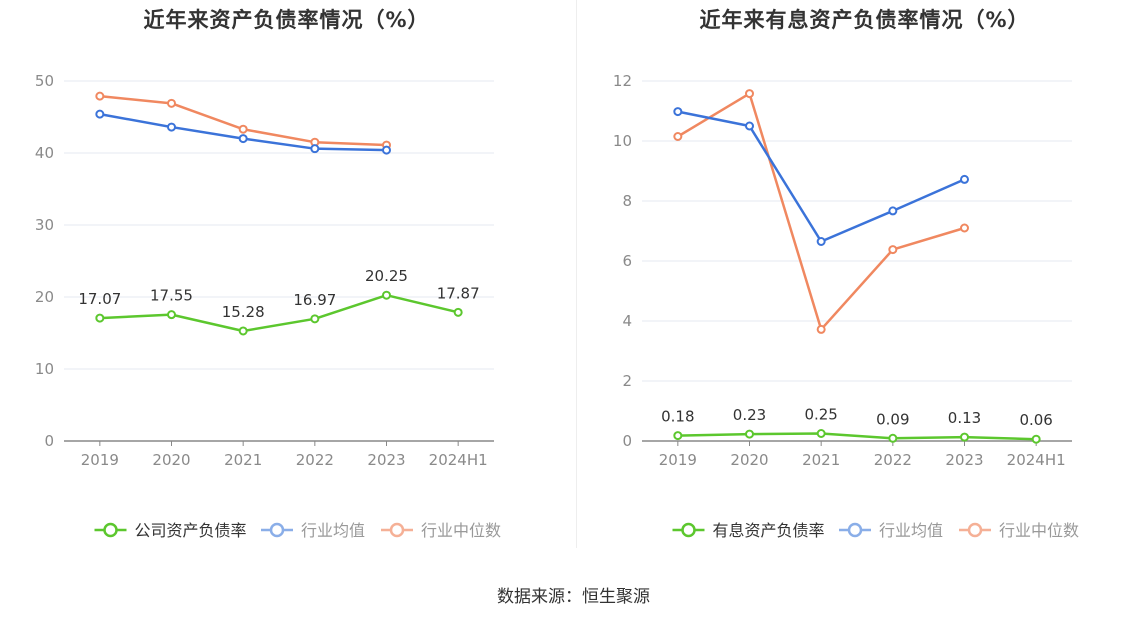 This screenshot has width=1147, height=619. What do you see at coordinates (386, 276) in the screenshot?
I see `data-label: 20.25` at bounding box center [386, 276].